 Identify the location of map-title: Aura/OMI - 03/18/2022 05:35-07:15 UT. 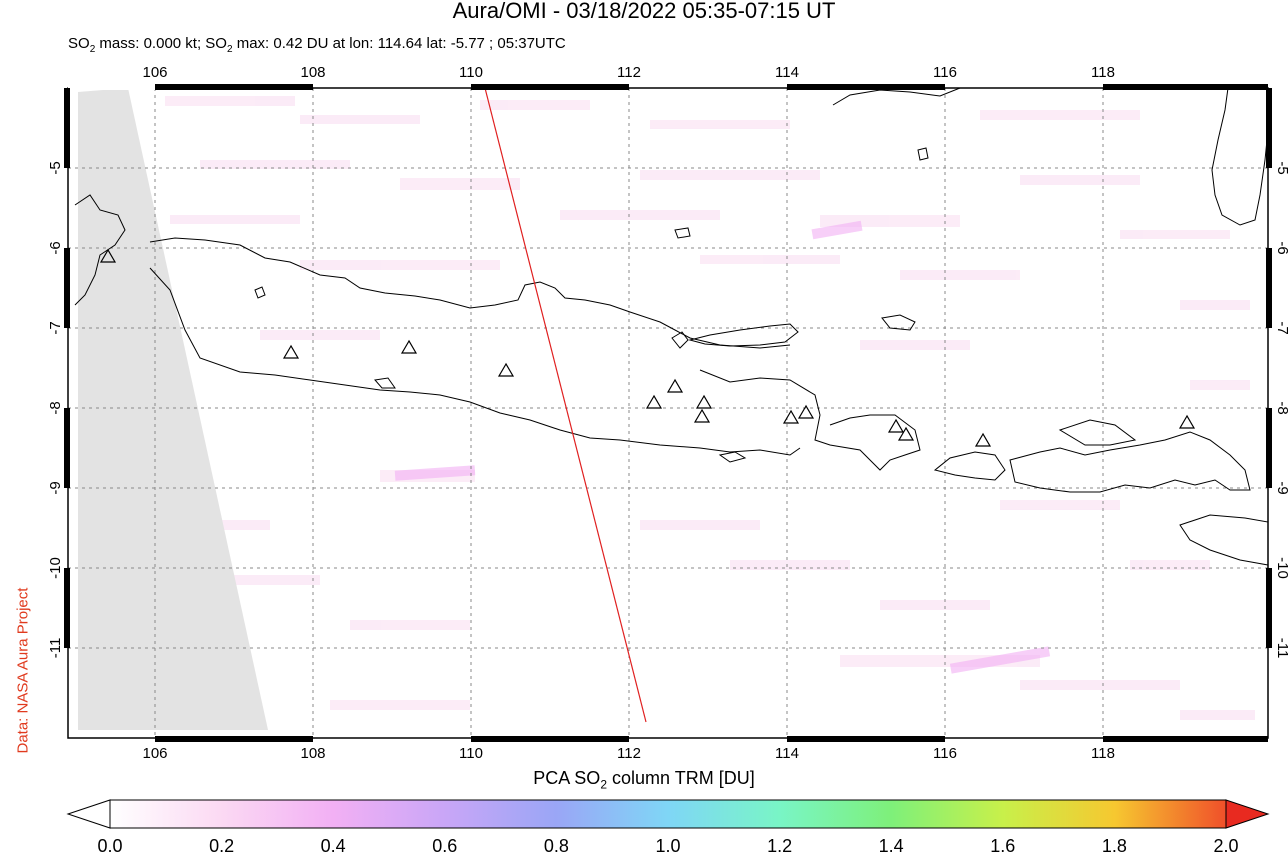
(644, 11).